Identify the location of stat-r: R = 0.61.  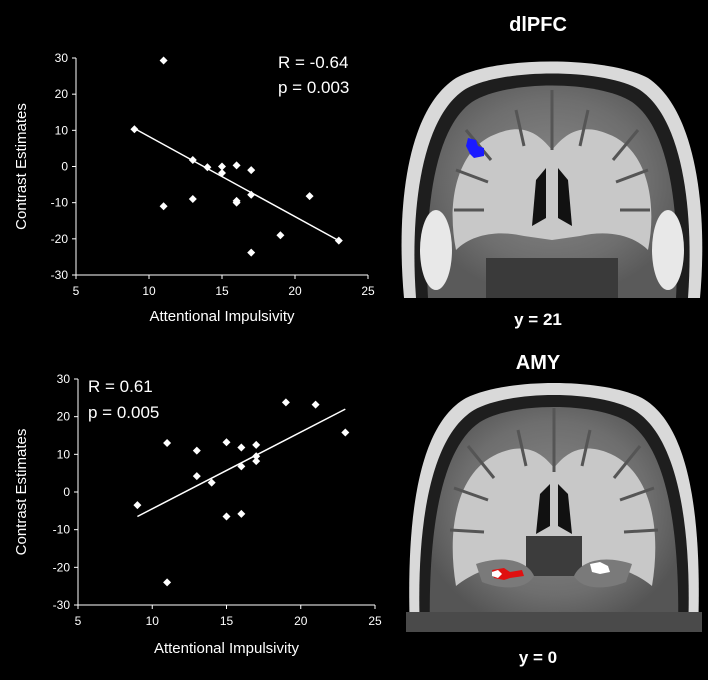
(120, 386).